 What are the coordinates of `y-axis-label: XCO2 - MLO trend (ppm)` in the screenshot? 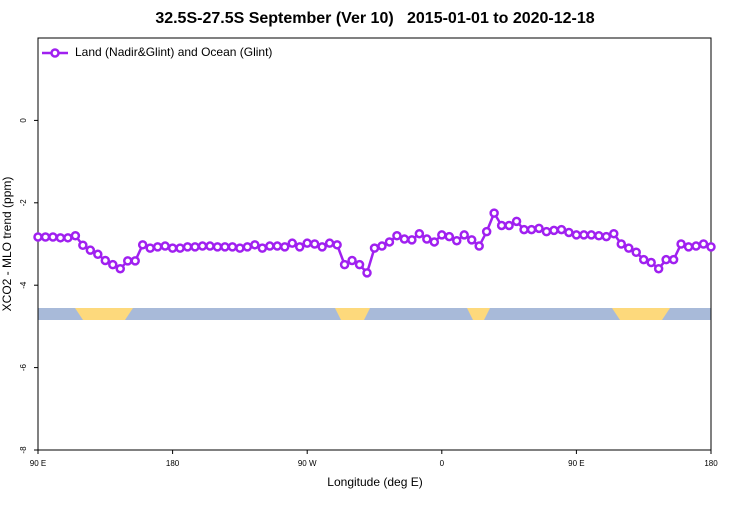 It's located at (7, 244).